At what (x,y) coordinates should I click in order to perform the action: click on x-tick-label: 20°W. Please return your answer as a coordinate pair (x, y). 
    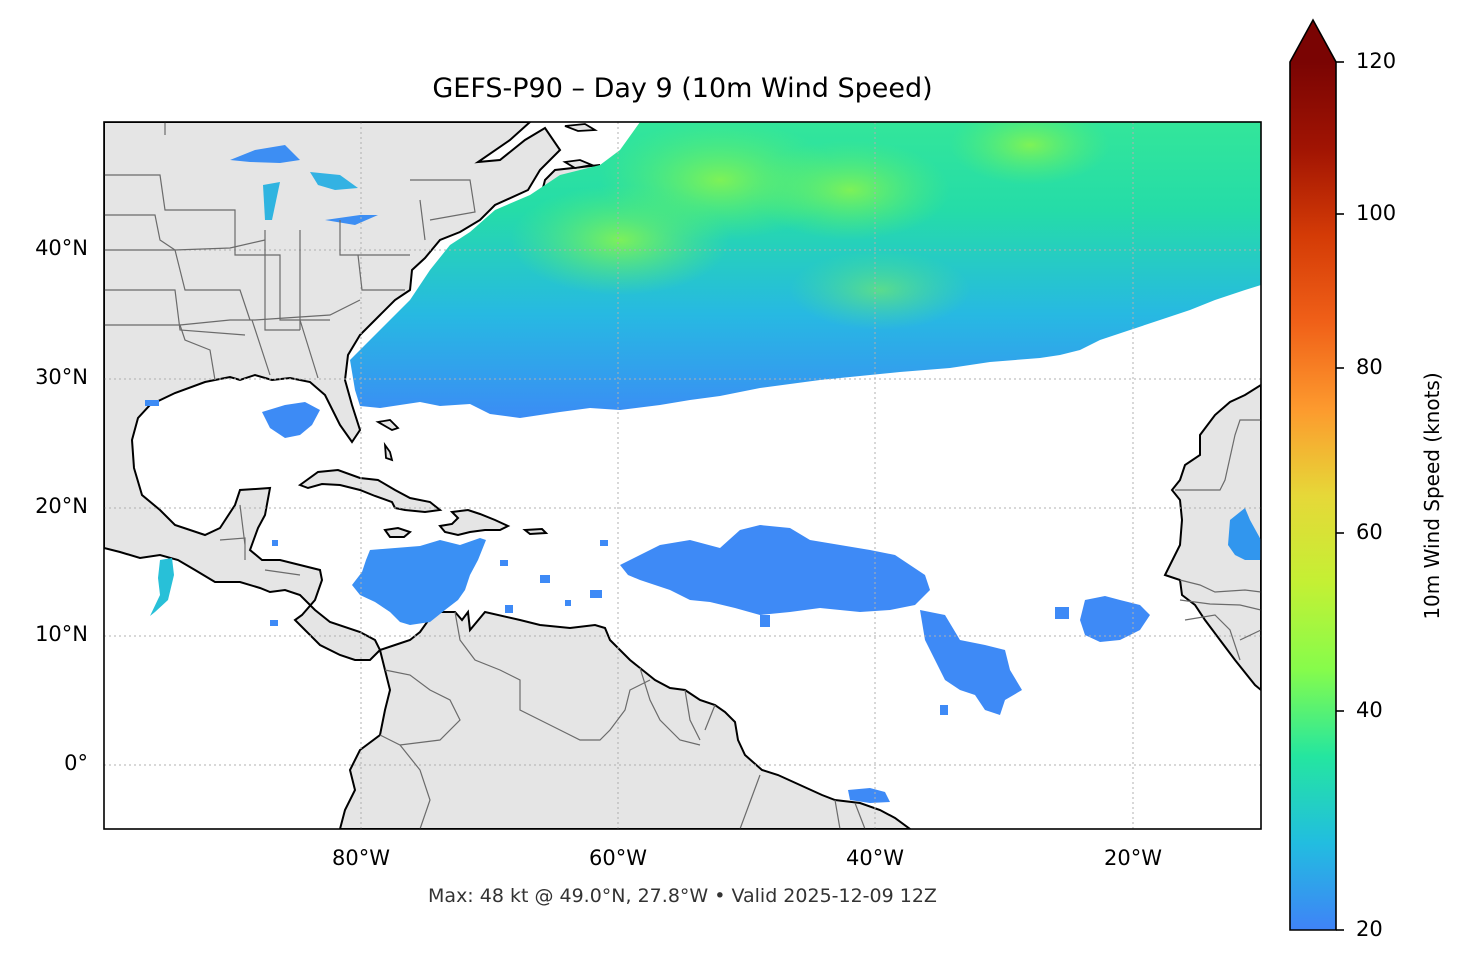
    Looking at the image, I should click on (1133, 858).